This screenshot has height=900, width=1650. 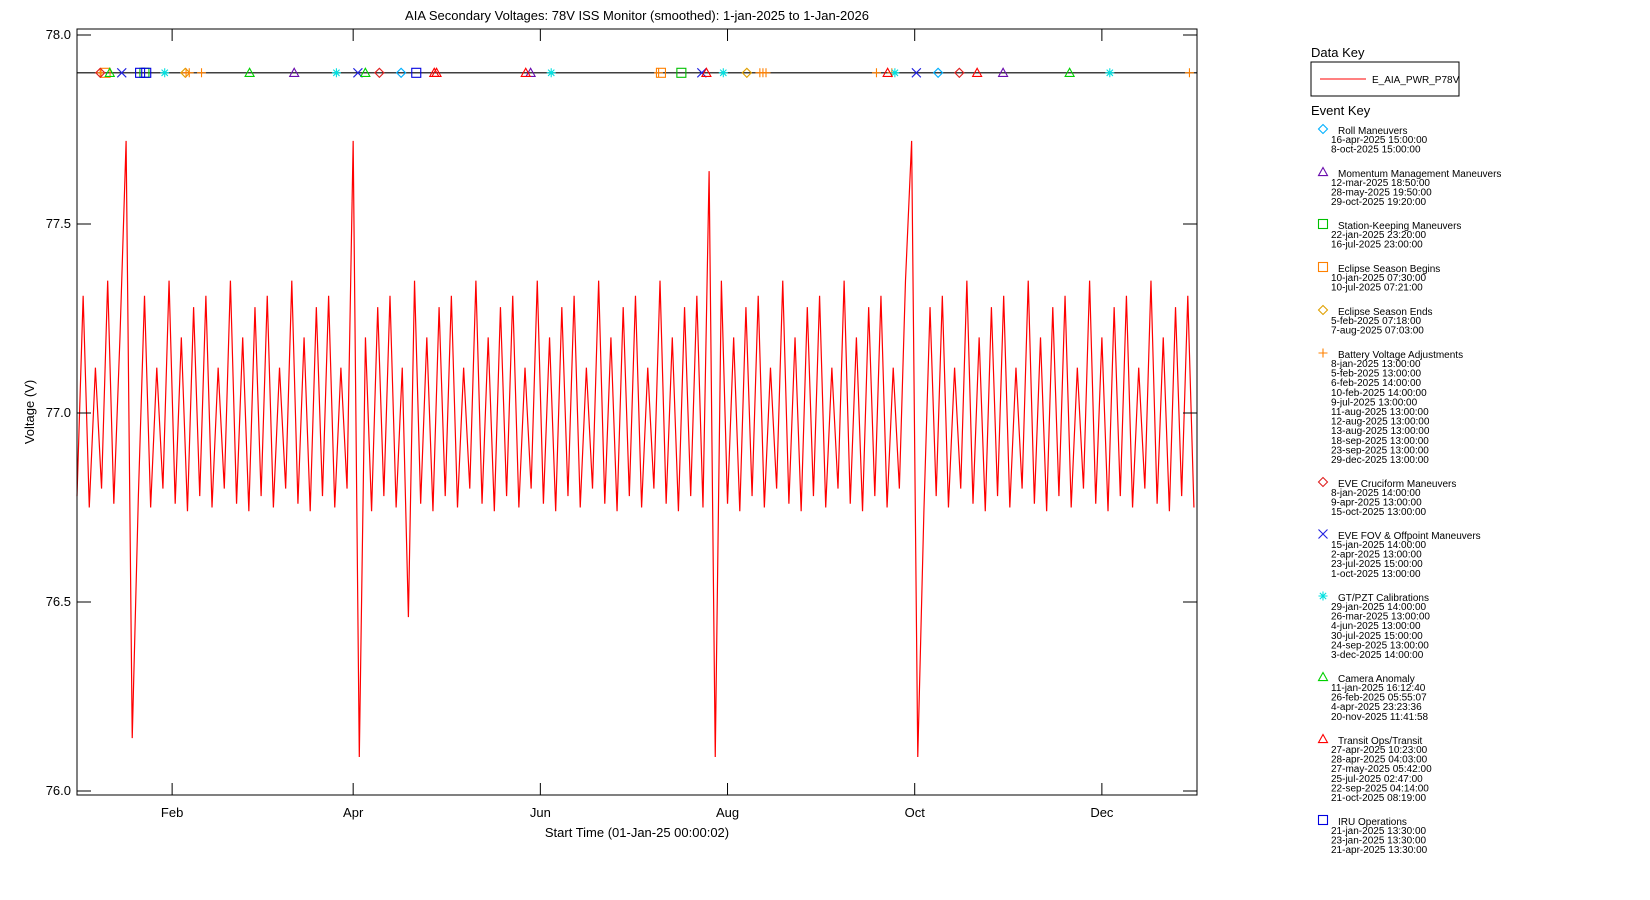 What do you see at coordinates (1379, 698) in the screenshot?
I see `event-date: 26-feb-2025 05:55:07` at bounding box center [1379, 698].